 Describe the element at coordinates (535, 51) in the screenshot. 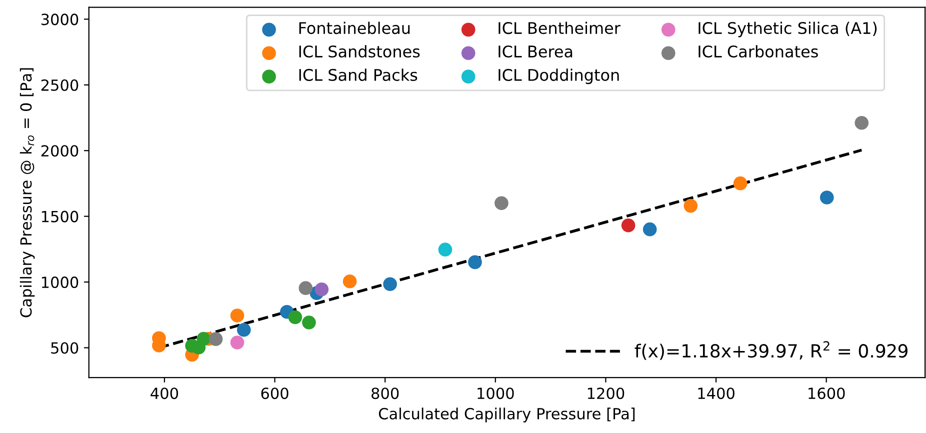

I see `legend-label: ICL Berea` at that location.